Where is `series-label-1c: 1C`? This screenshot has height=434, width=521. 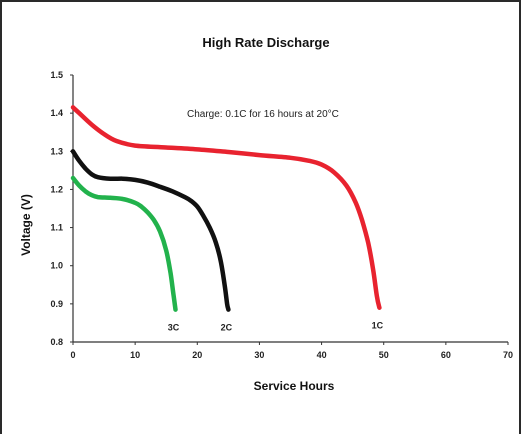
series-label-1c: 1C is located at coordinates (378, 326).